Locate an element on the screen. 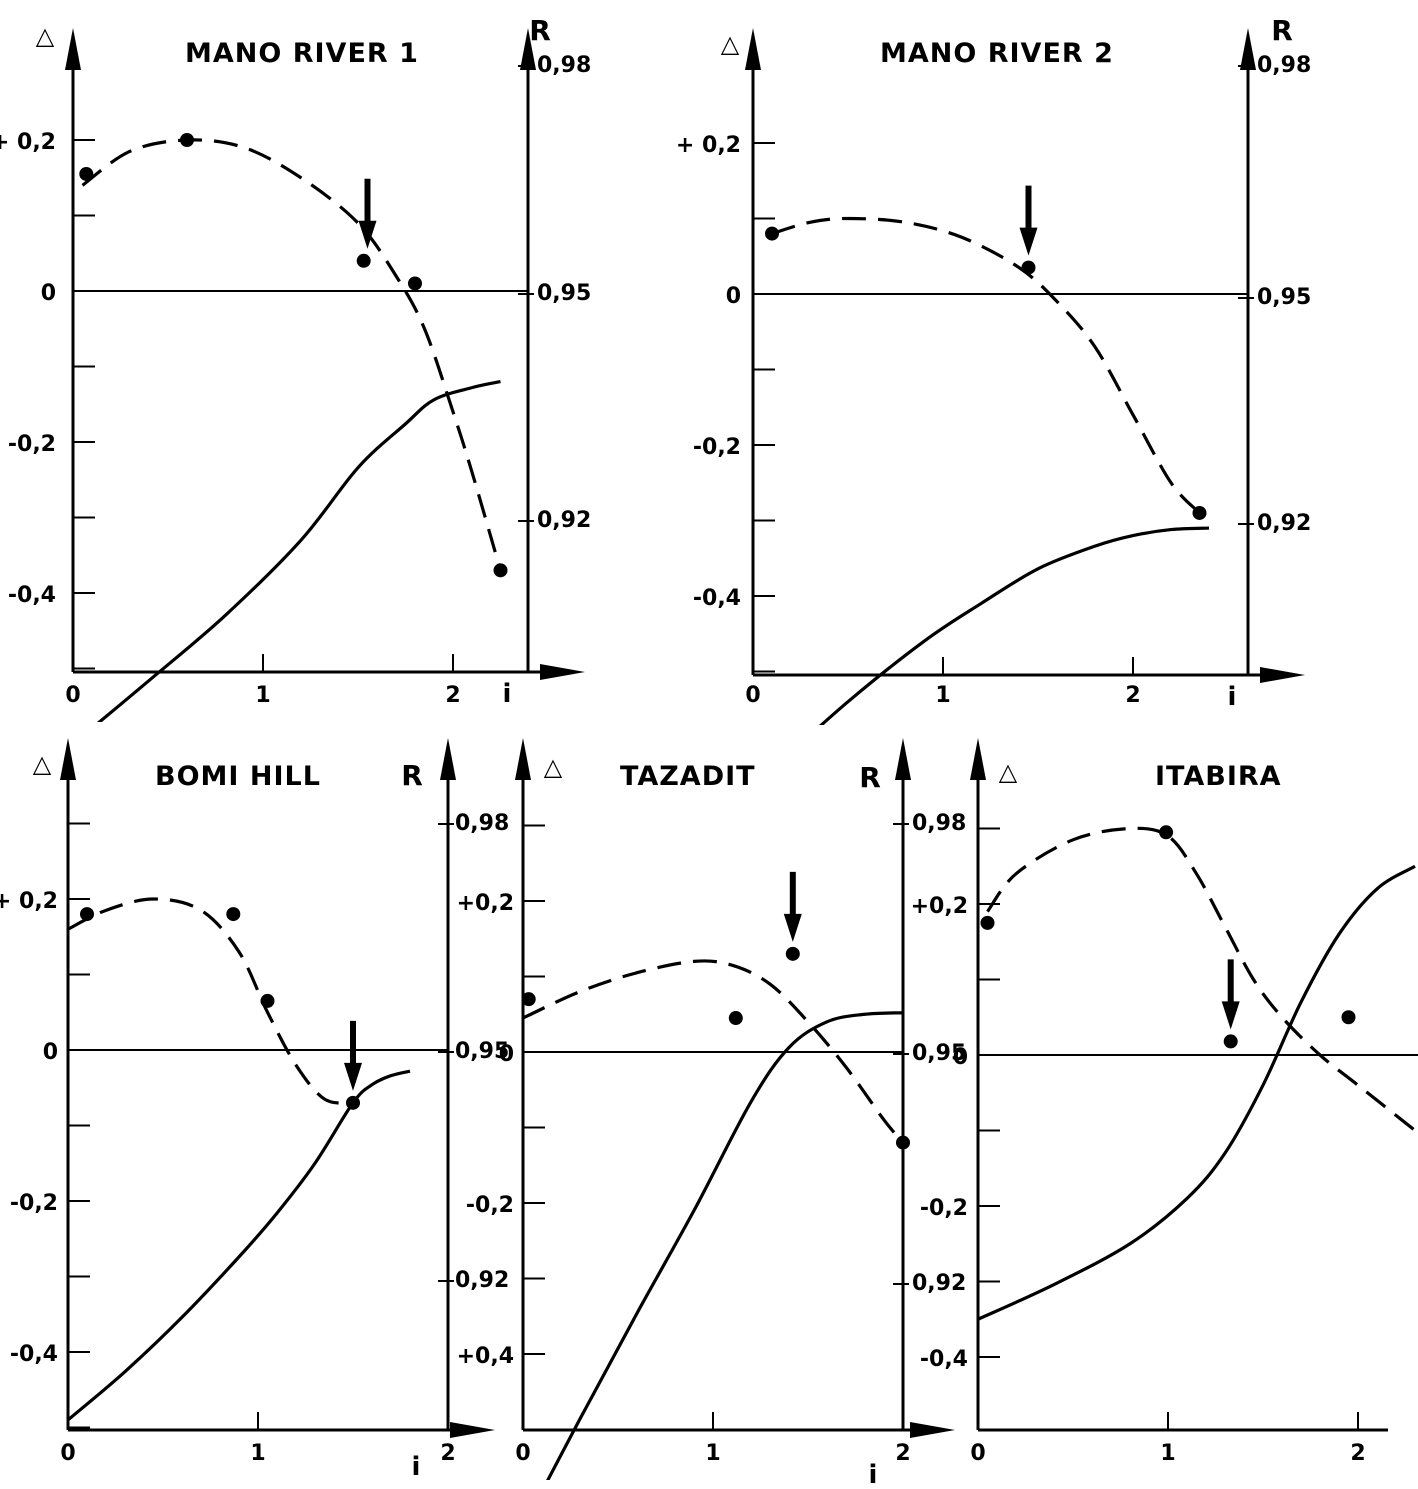  chart-title: BOMI HILL is located at coordinates (238, 776).